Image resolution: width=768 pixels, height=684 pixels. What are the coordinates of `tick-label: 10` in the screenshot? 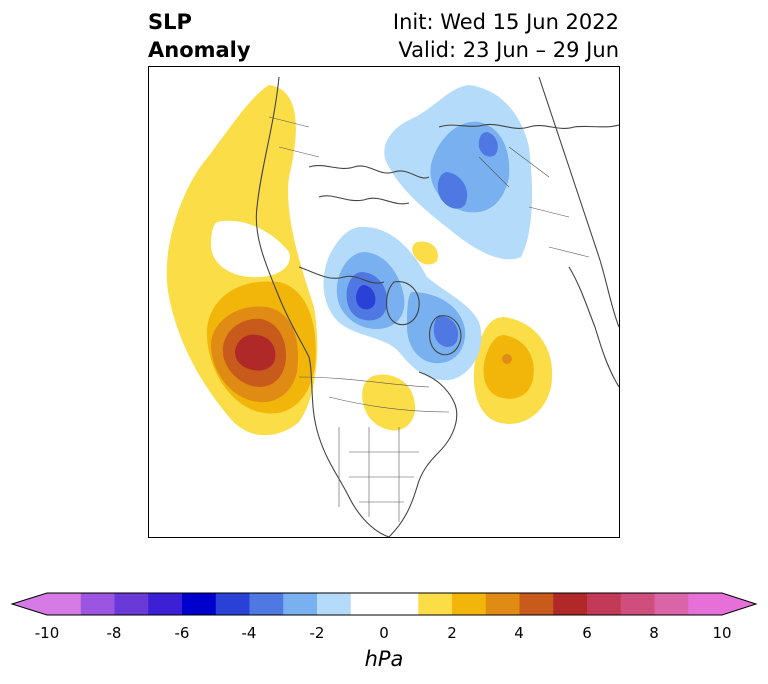 It's located at (722, 633).